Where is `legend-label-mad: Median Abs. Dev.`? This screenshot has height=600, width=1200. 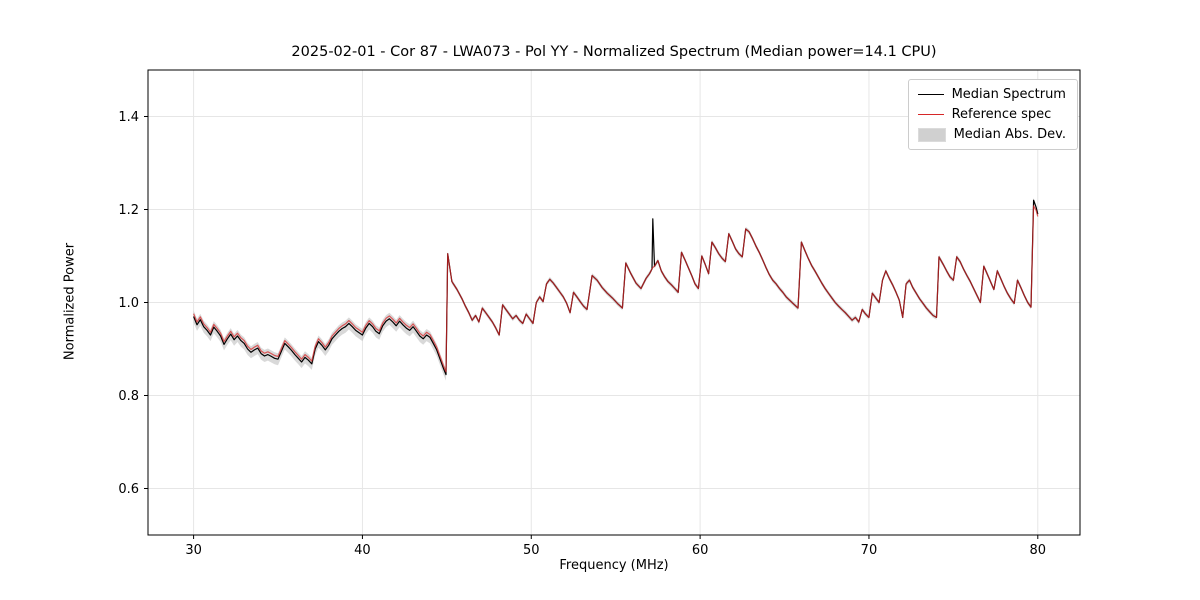 legend-label-mad: Median Abs. Dev. is located at coordinates (1009, 134).